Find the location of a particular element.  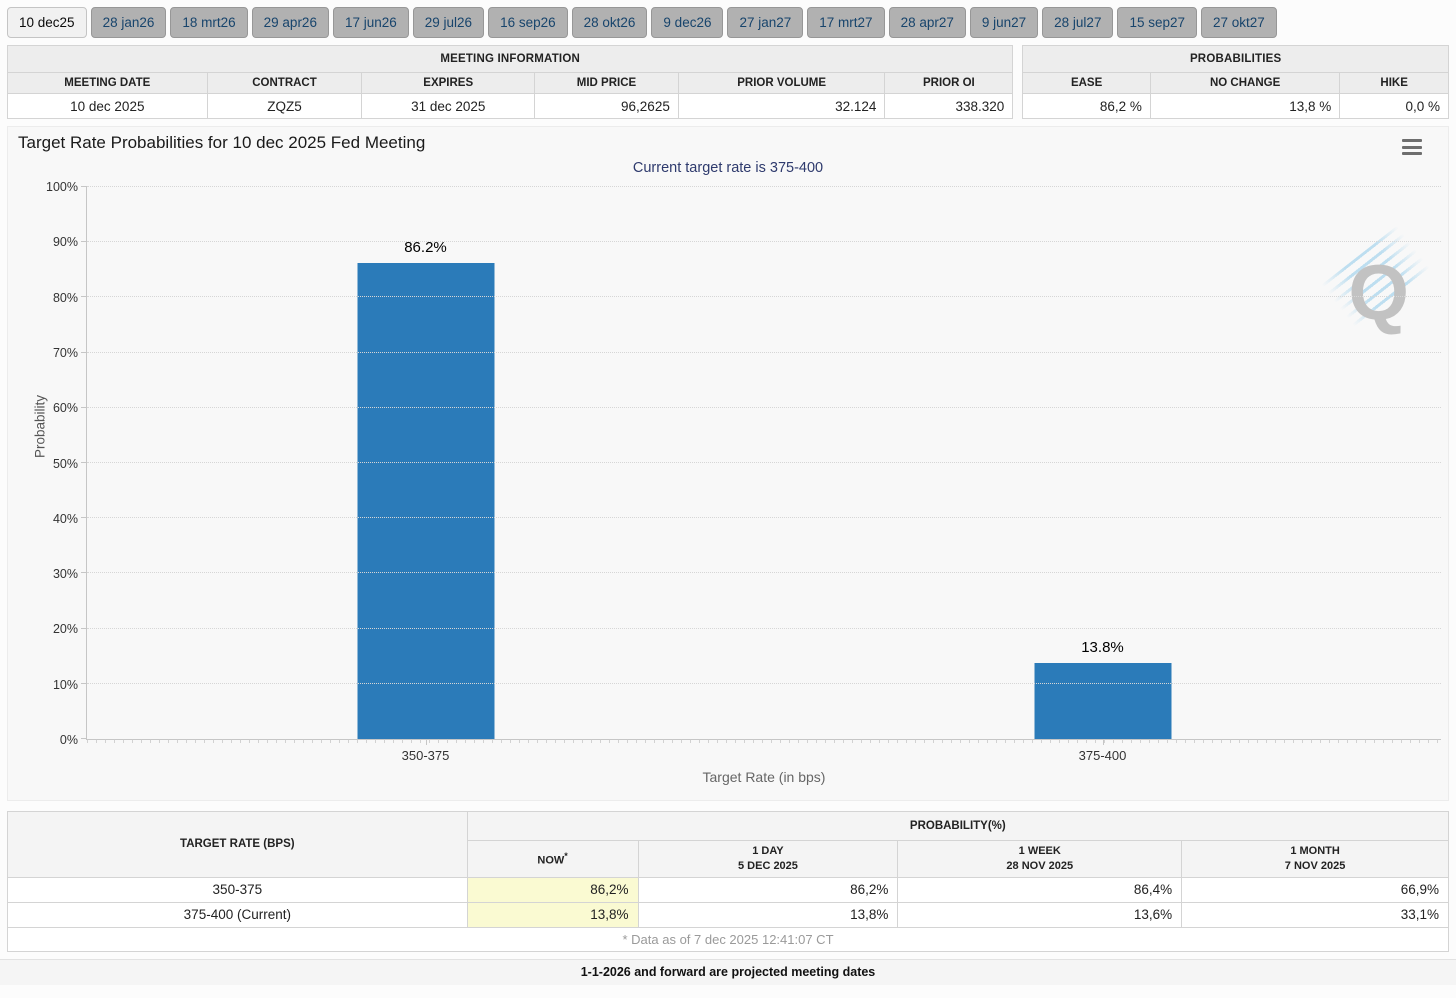

chart-subtitle: Current target rate is 375-400 is located at coordinates (728, 168).